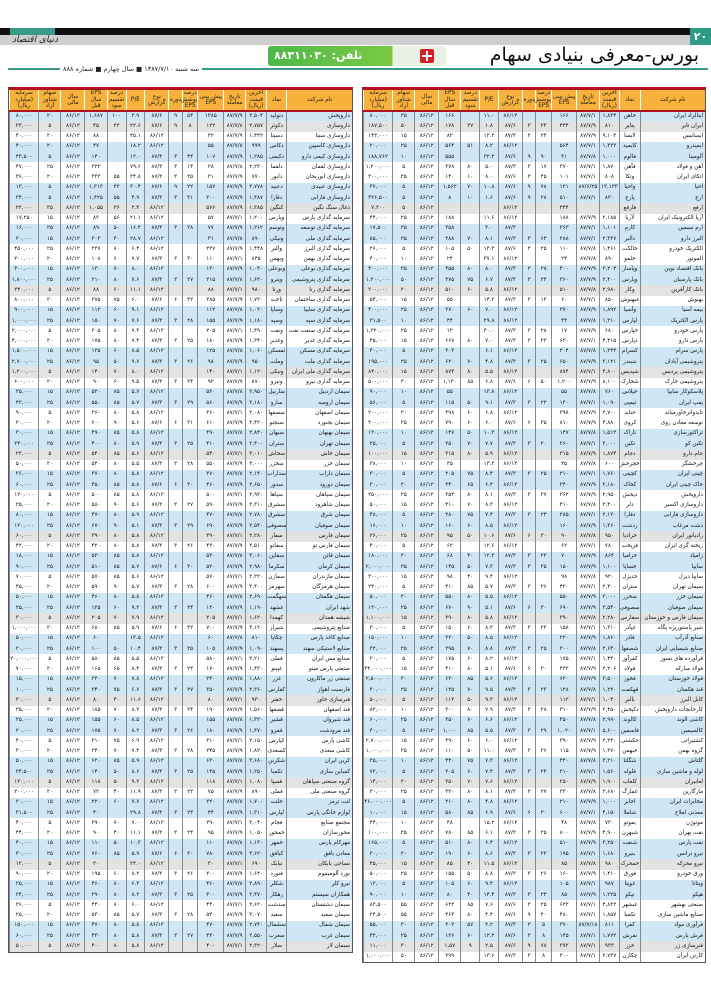  I want to click on table-cell: ۳,۰۷۰, so click(256, 915).